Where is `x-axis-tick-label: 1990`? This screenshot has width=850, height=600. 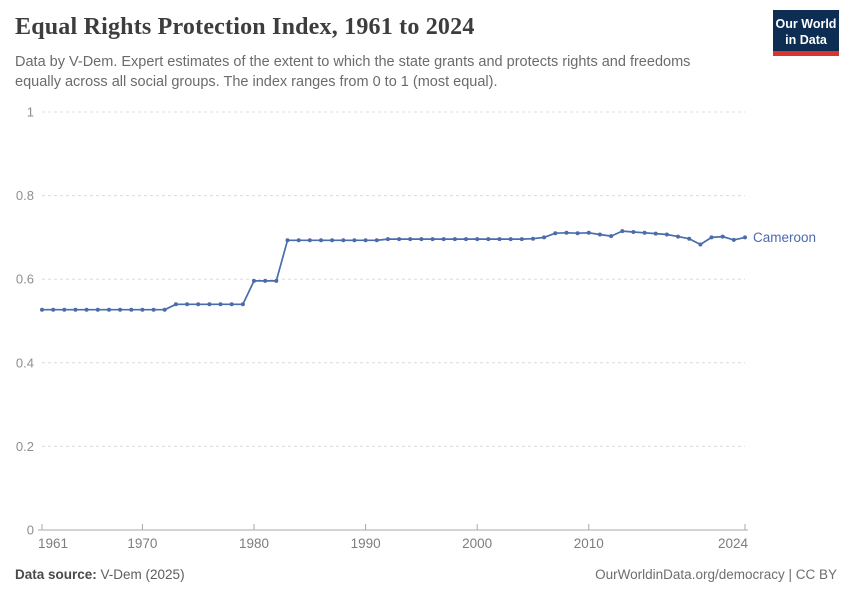
x-axis-tick-label: 1990 is located at coordinates (366, 543).